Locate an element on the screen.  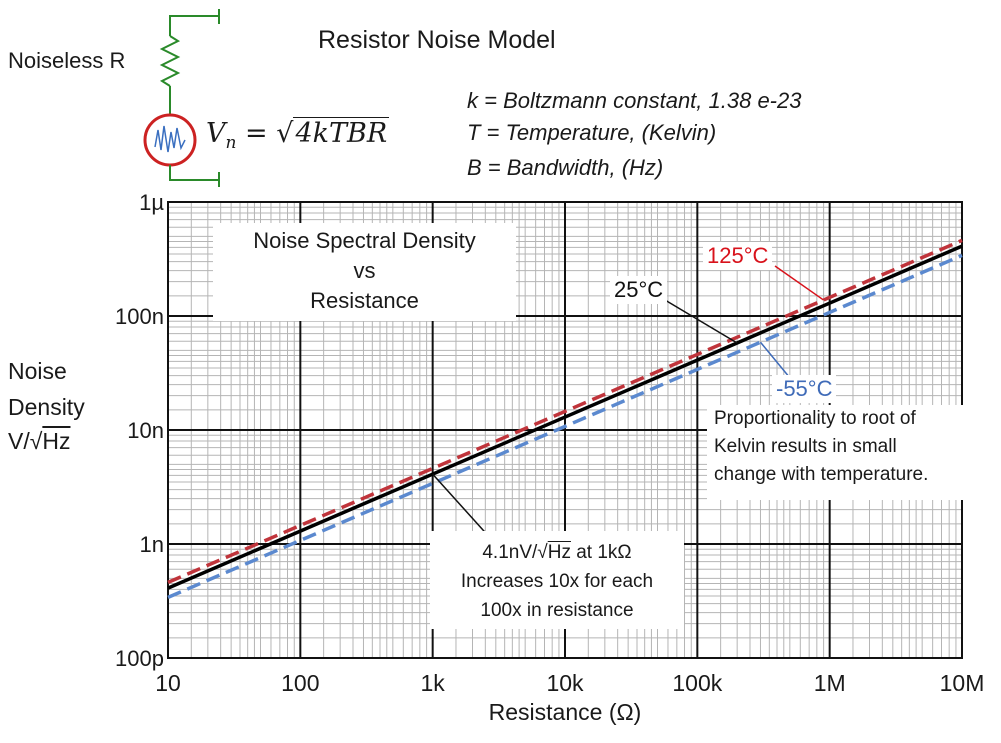
x-tick-label: 100k is located at coordinates (697, 683).